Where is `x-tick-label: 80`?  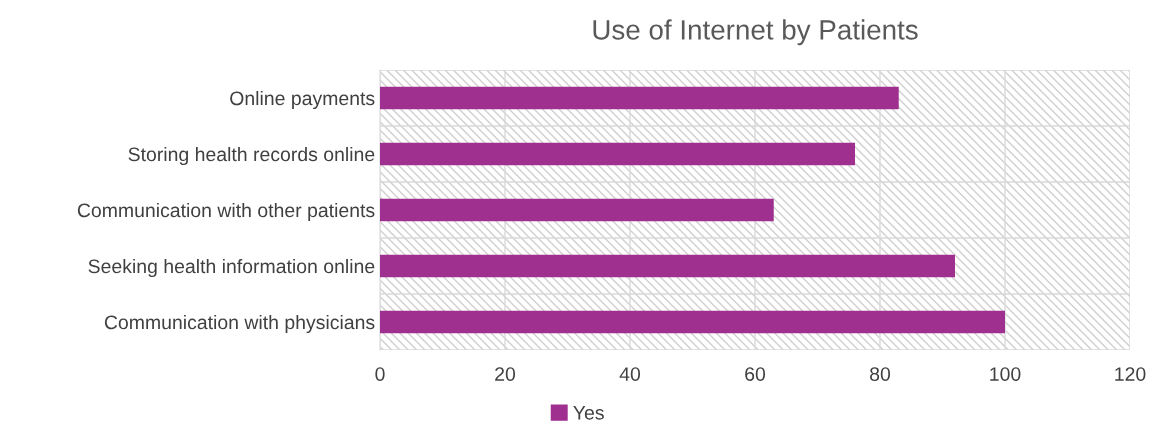 x-tick-label: 80 is located at coordinates (880, 374).